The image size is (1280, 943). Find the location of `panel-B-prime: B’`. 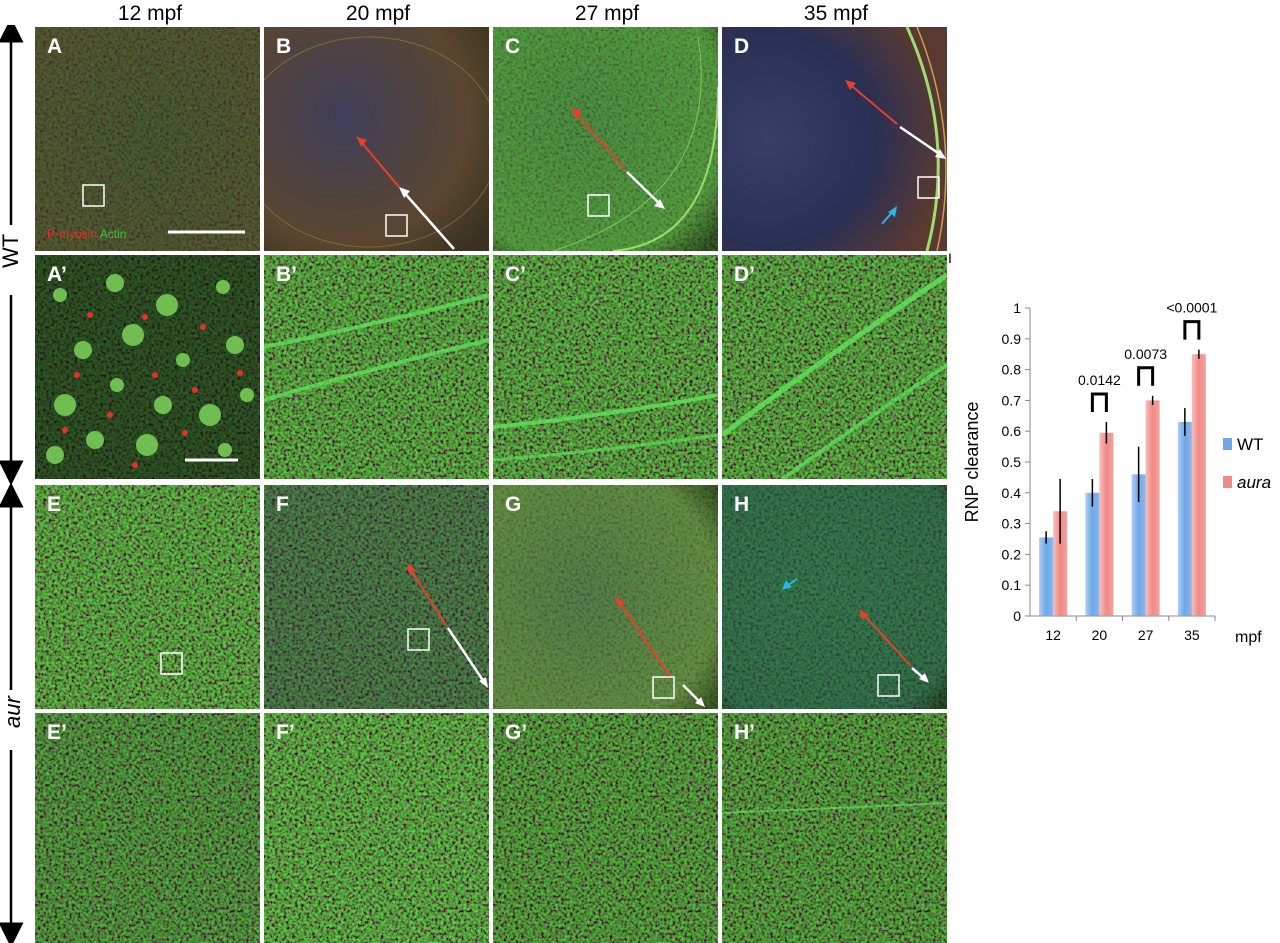

panel-B-prime: B’ is located at coordinates (376, 367).